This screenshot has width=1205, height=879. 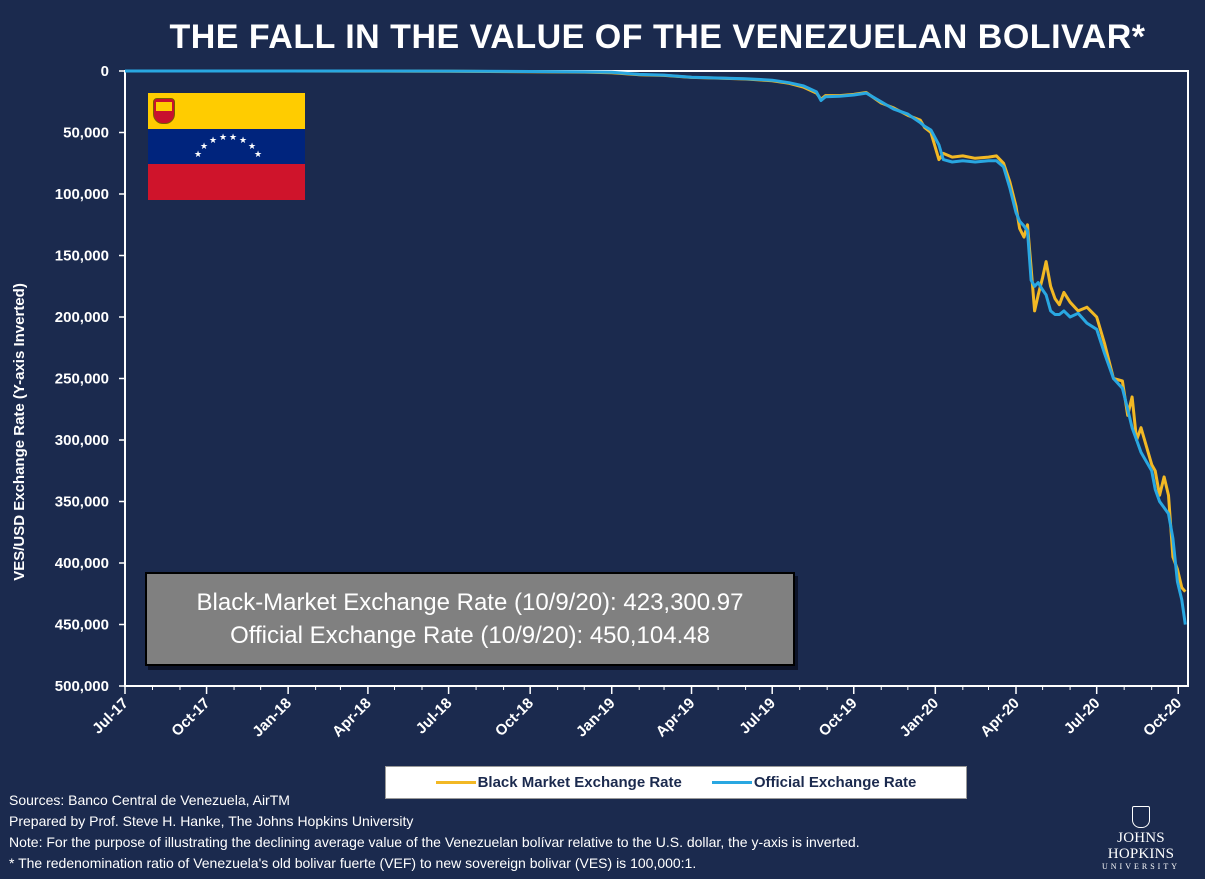 What do you see at coordinates (105, 71) in the screenshot?
I see `y-tick-label: 0` at bounding box center [105, 71].